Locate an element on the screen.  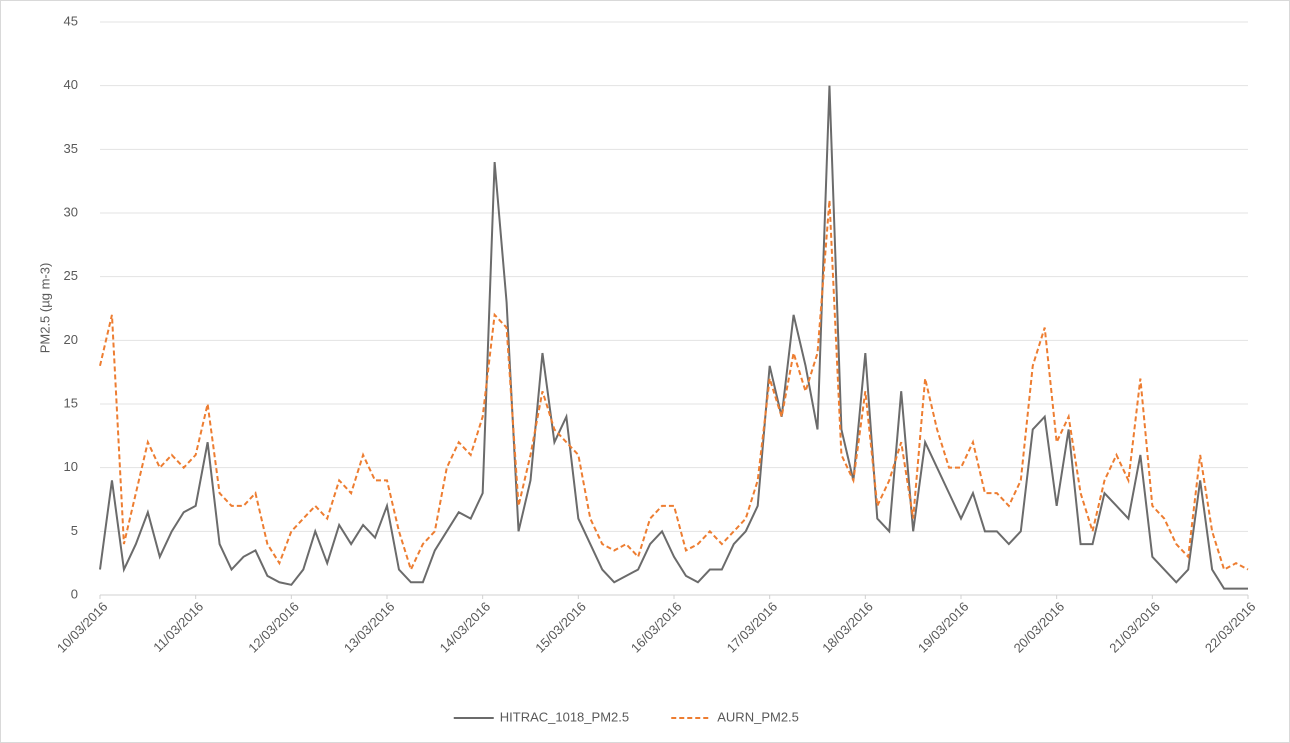
y-axis-label: PM2.5 (µg m-3) is located at coordinates (44, 308).